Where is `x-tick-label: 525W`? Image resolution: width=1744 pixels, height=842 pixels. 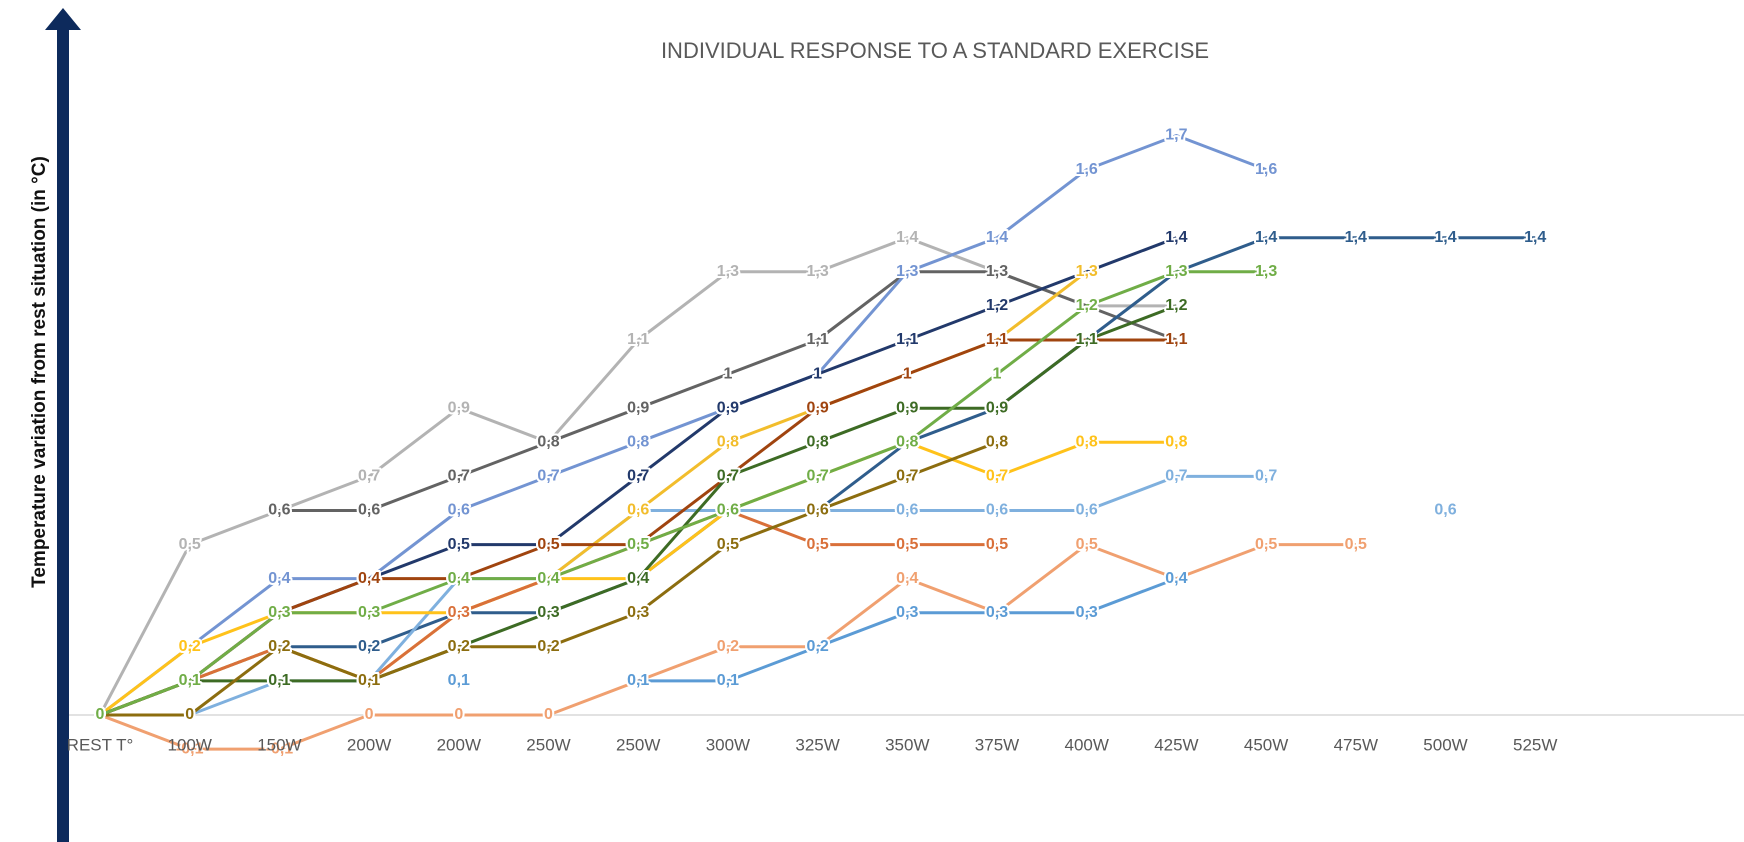
x-tick-label: 525W is located at coordinates (1535, 744).